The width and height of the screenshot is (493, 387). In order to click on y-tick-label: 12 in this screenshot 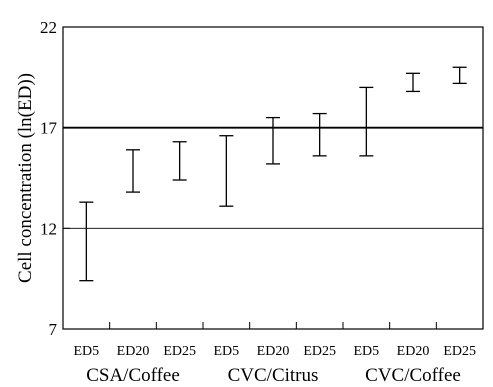, I will do `click(48, 228)`.